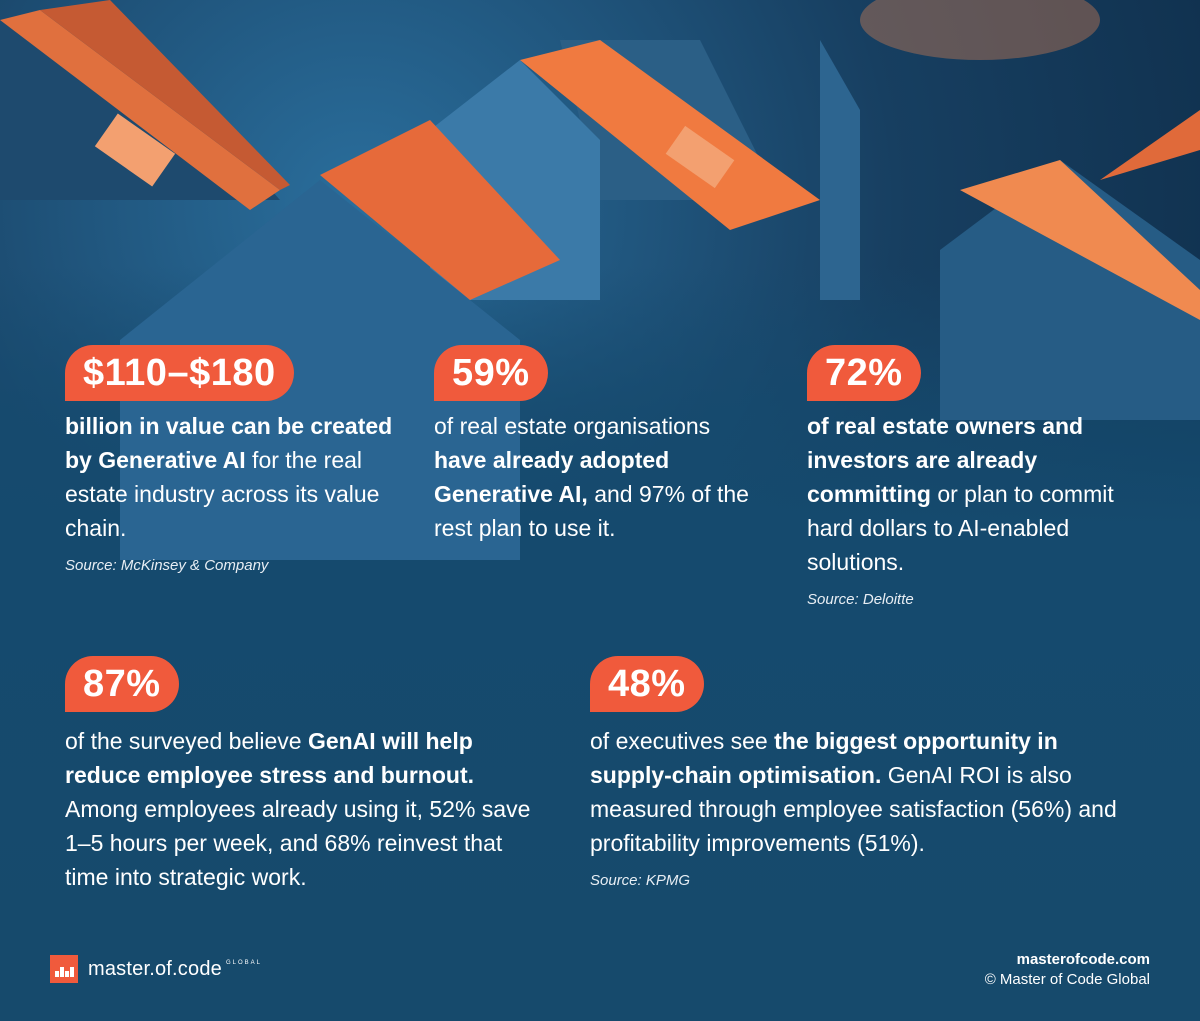 Image resolution: width=1200 pixels, height=1021 pixels. What do you see at coordinates (552, 477) in the screenshot?
I see `stat-bold-text: have already adopted Generative AI,` at bounding box center [552, 477].